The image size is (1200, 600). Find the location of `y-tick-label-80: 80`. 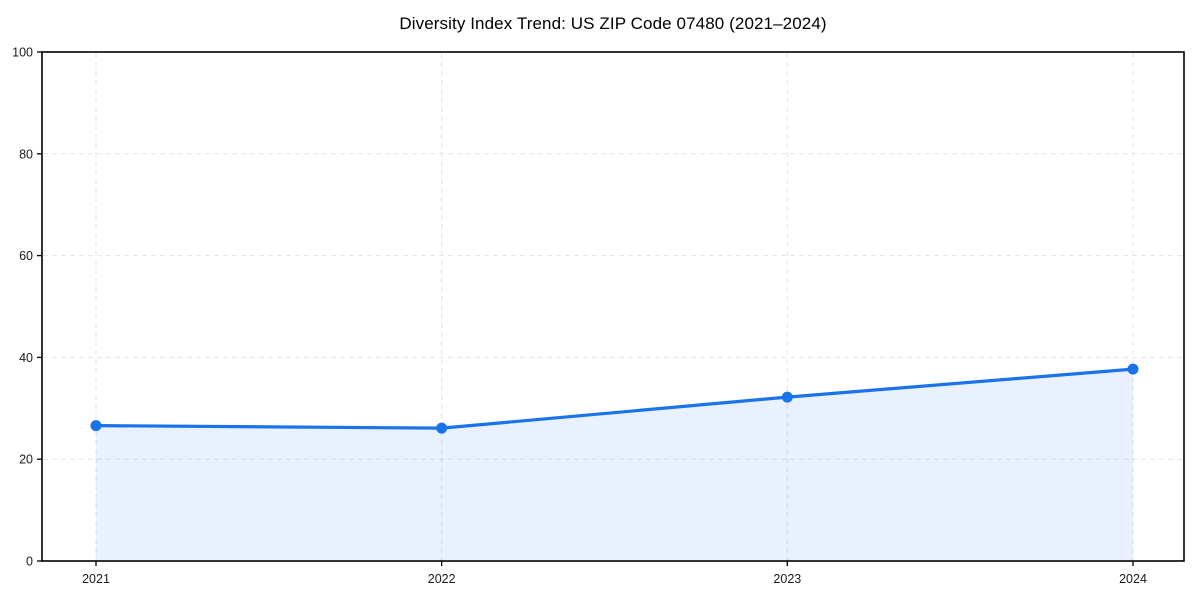

y-tick-label-80: 80 is located at coordinates (26, 154).